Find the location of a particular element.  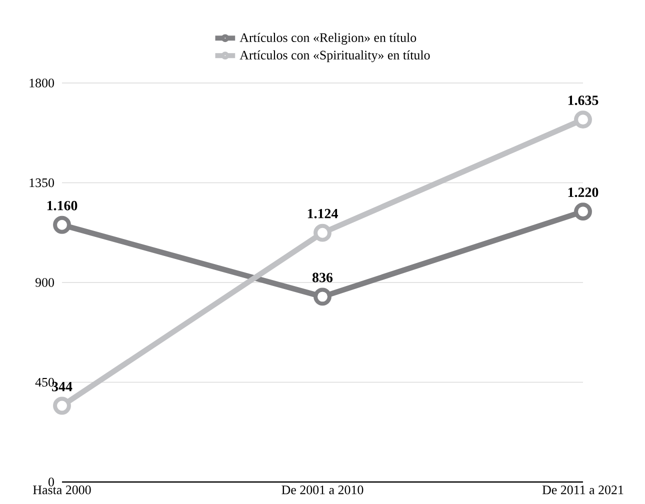

x-tick-label: Hasta 2000 is located at coordinates (62, 490).